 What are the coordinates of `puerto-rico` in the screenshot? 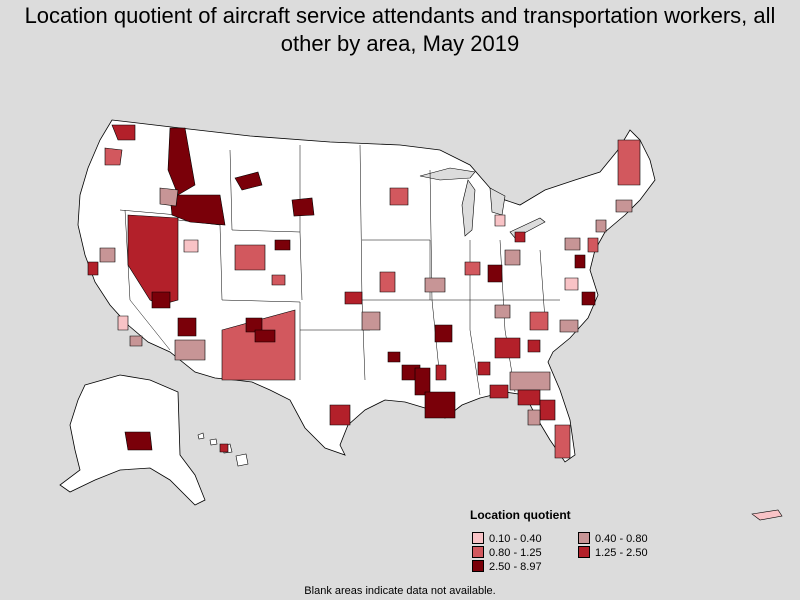 It's located at (767, 515).